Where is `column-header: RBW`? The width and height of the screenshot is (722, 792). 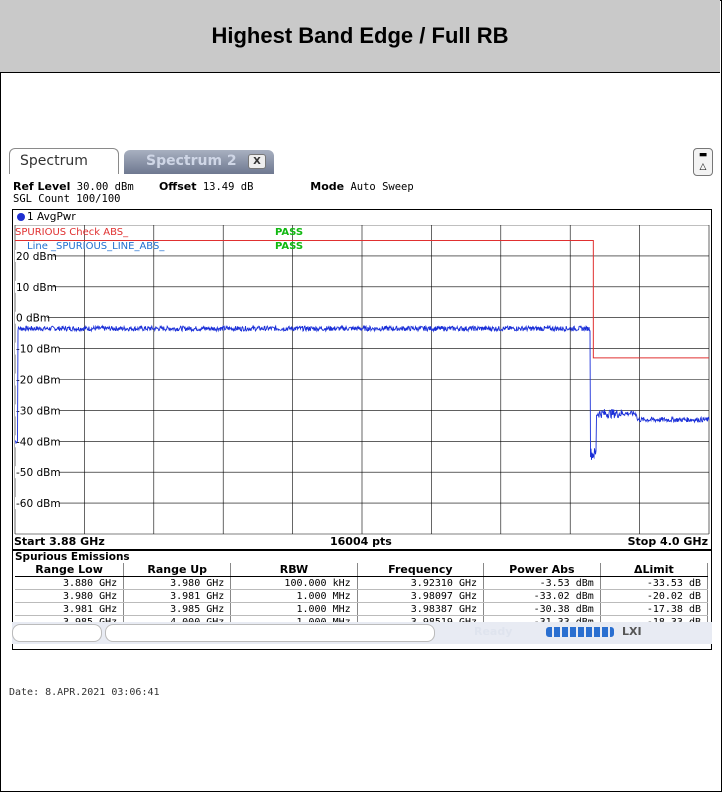
column-header: RBW is located at coordinates (294, 570).